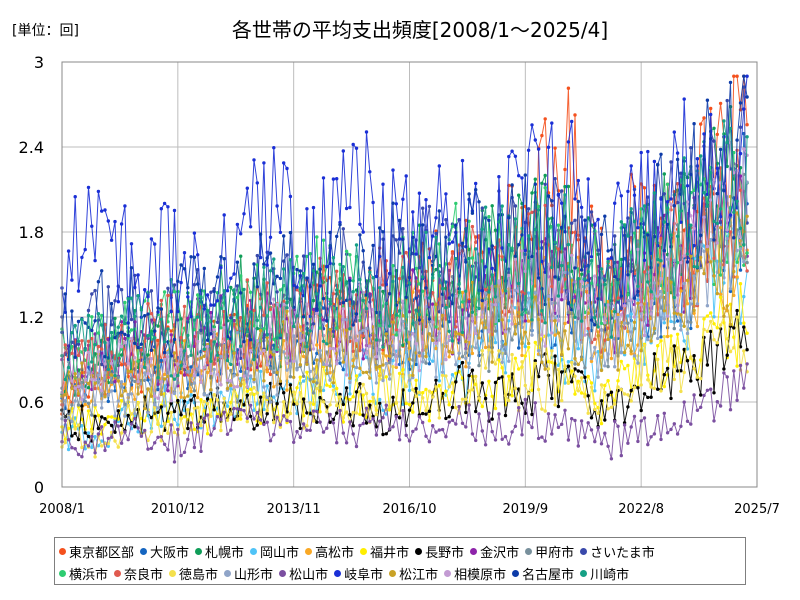 Image resolution: width=800 pixels, height=600 pixels. Describe the element at coordinates (622, 553) in the screenshot. I see `legend-label: さいたま市` at that location.